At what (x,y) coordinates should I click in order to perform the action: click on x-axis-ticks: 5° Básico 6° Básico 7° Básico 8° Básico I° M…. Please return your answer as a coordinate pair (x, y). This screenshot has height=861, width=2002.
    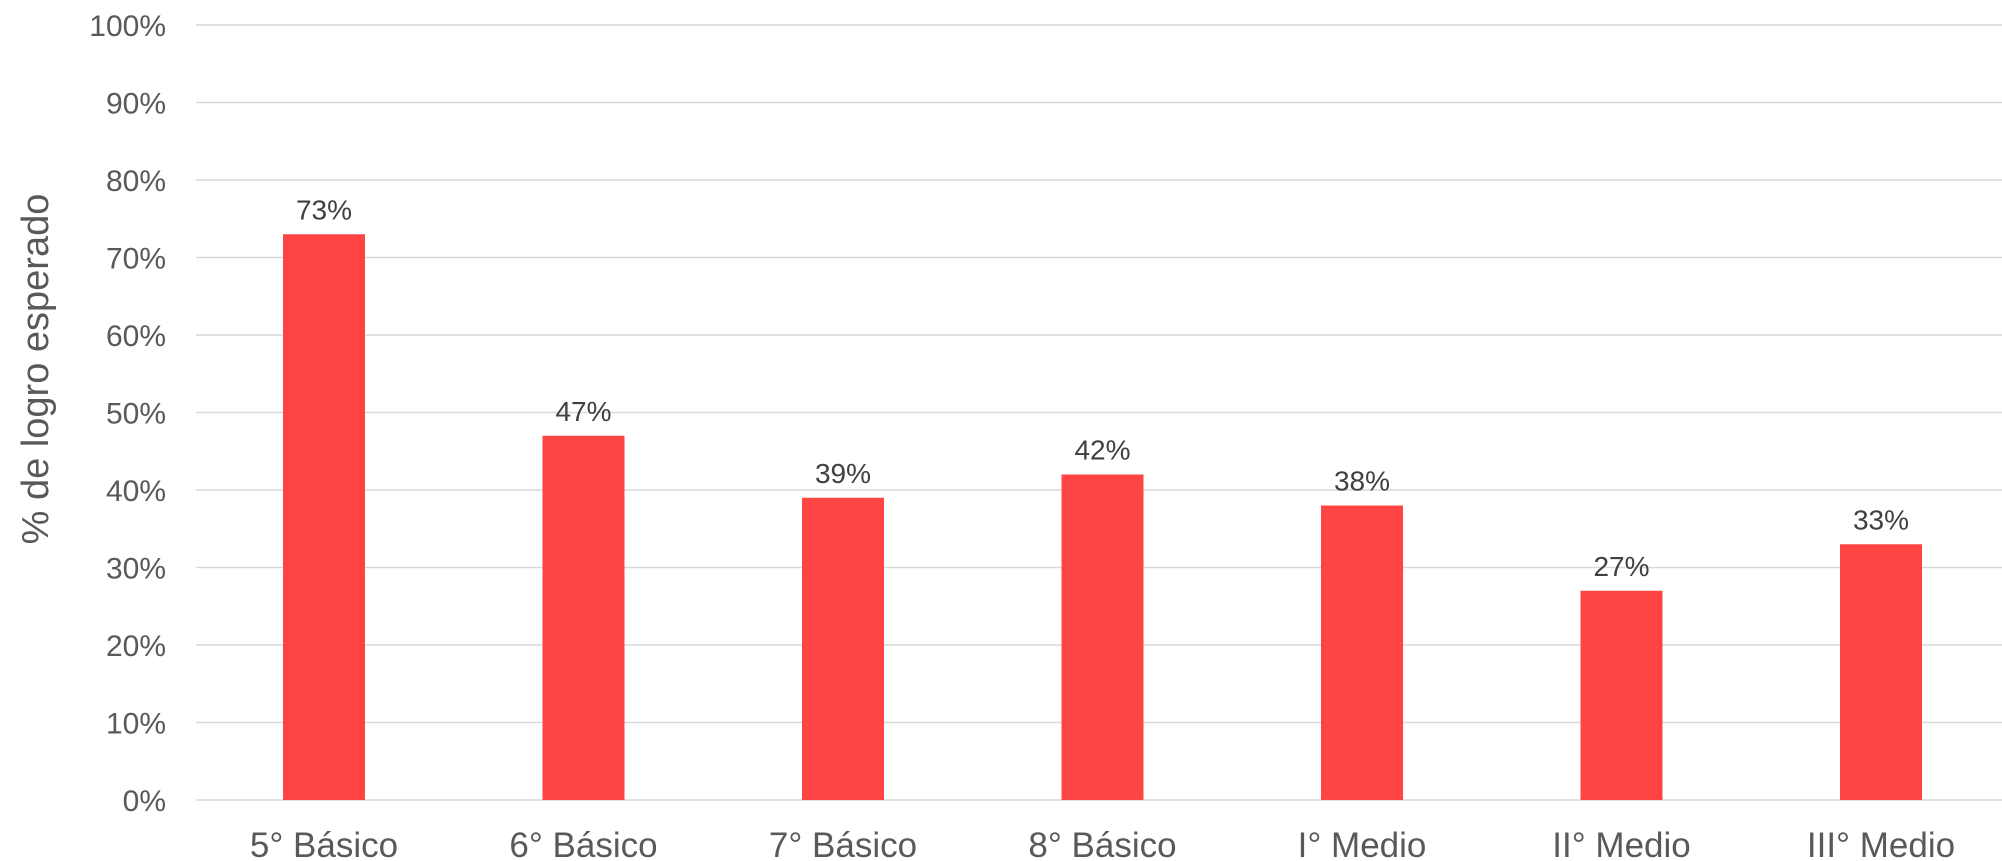
    Looking at the image, I should click on (1102, 843).